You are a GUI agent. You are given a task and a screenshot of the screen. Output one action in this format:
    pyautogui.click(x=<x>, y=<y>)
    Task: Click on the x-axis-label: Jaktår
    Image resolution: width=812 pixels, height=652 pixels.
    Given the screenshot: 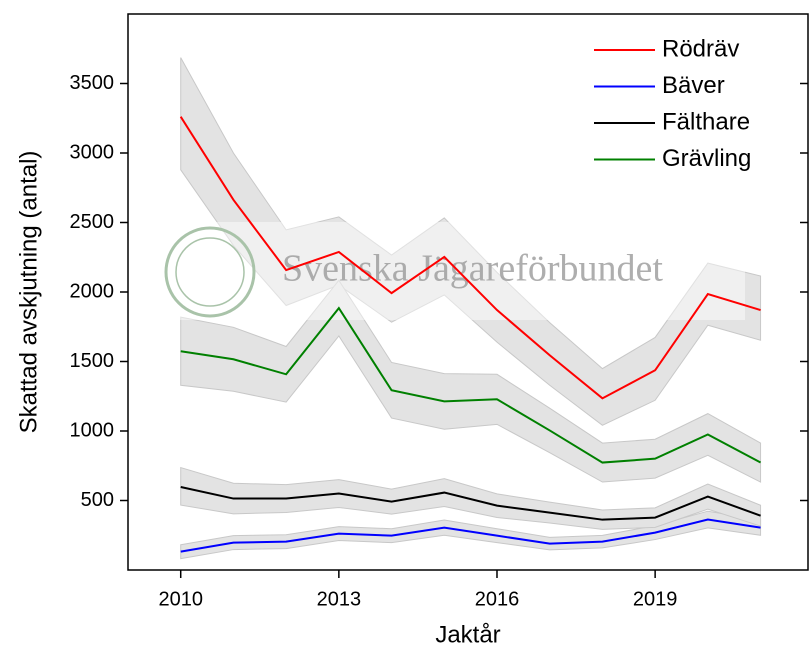 What is the action you would take?
    pyautogui.click(x=467, y=634)
    